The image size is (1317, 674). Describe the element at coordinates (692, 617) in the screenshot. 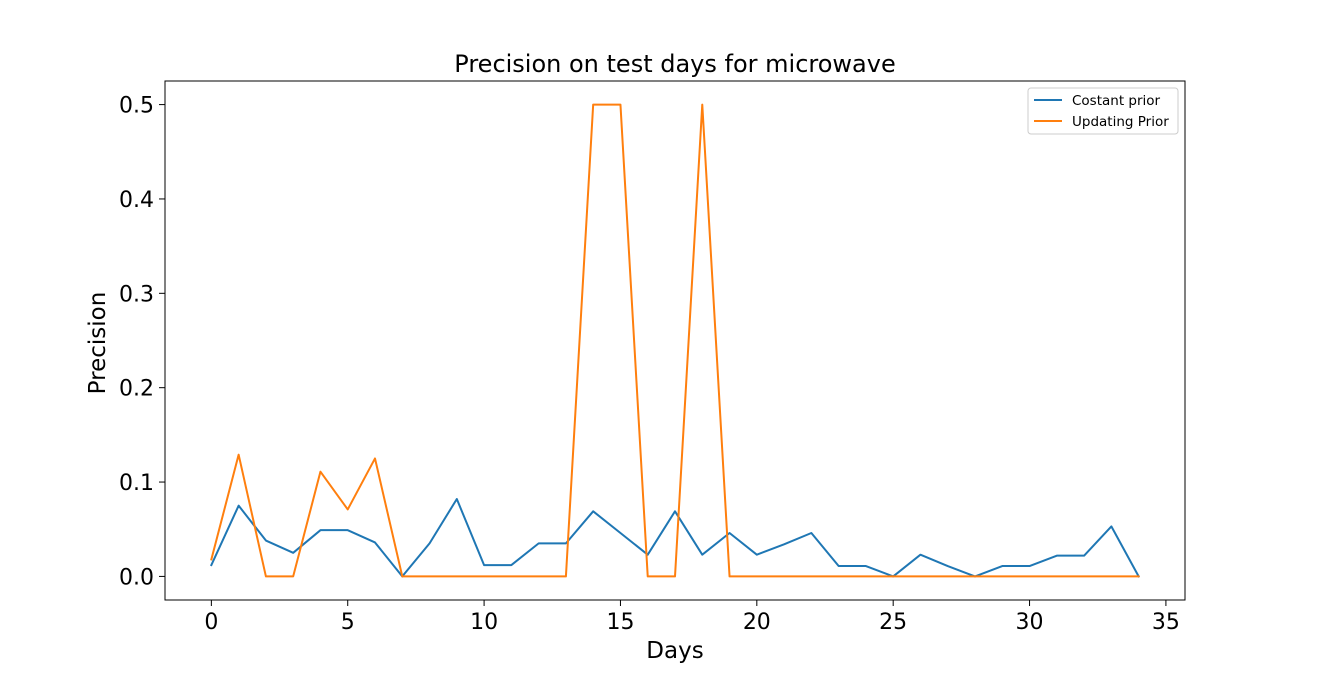

I see `x-axis: 0 5 10 15 20 25 30 35` at that location.